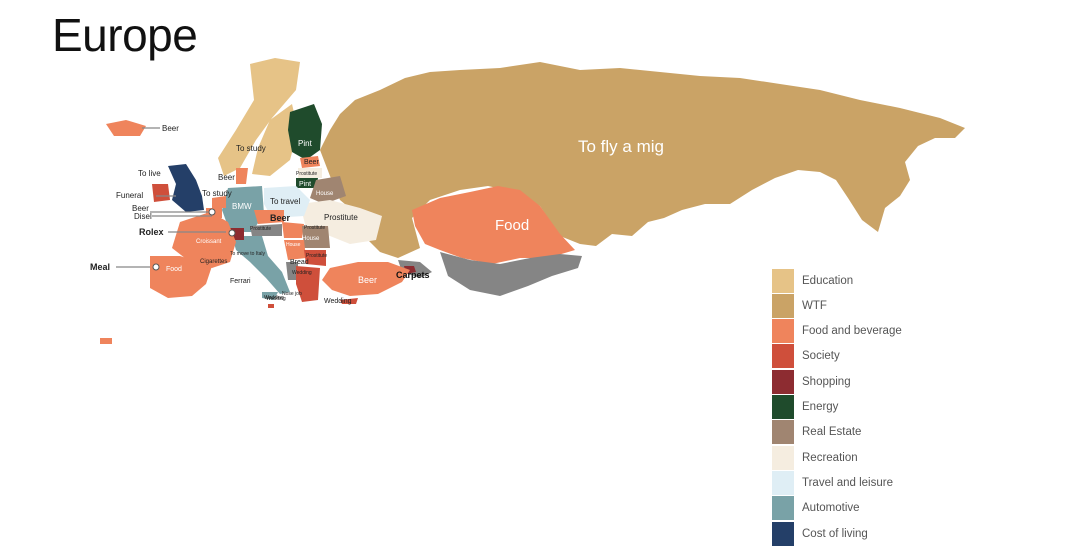  Describe the element at coordinates (292, 294) in the screenshot. I see `label-albania: Nose job` at that location.